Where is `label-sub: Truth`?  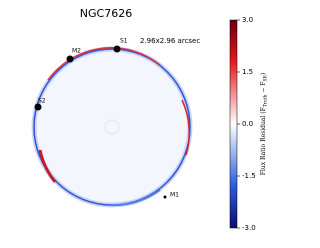 label-sub: Truth is located at coordinates (265, 100).